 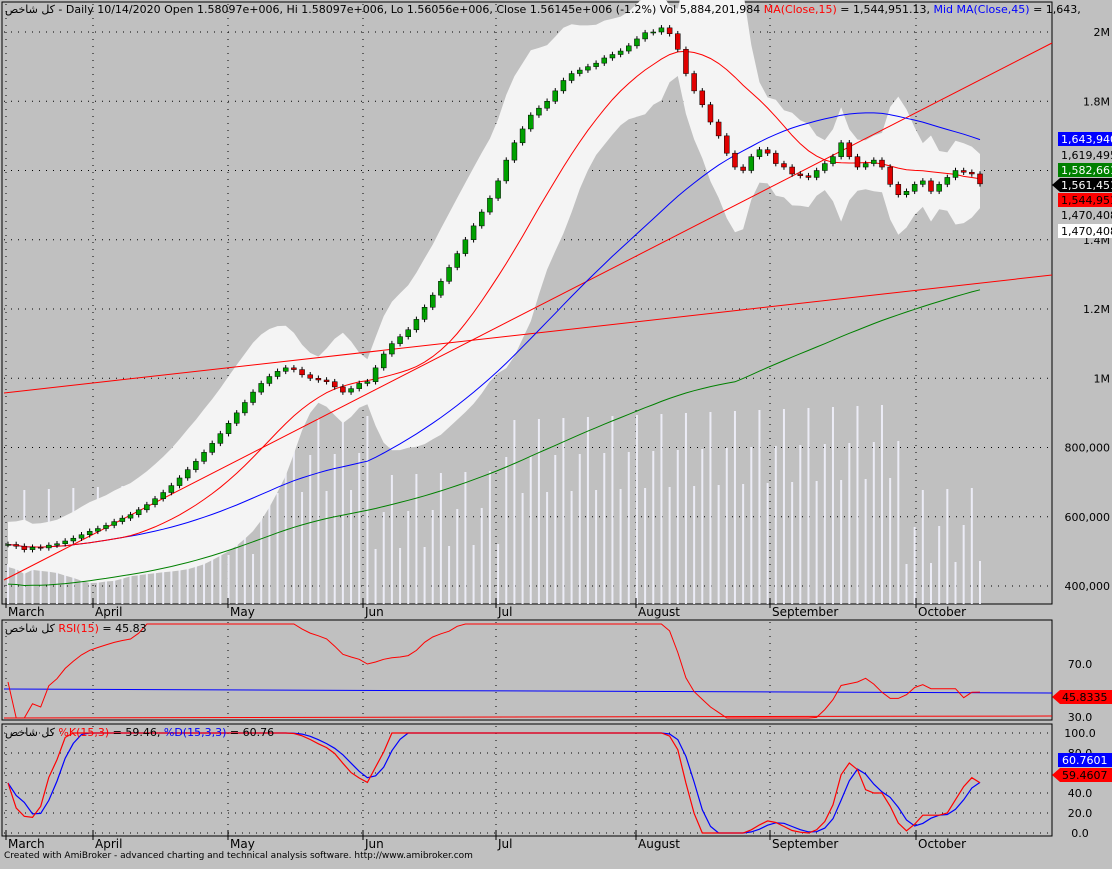 I want to click on header-symbol: كل شاخص, so click(x=30, y=9).